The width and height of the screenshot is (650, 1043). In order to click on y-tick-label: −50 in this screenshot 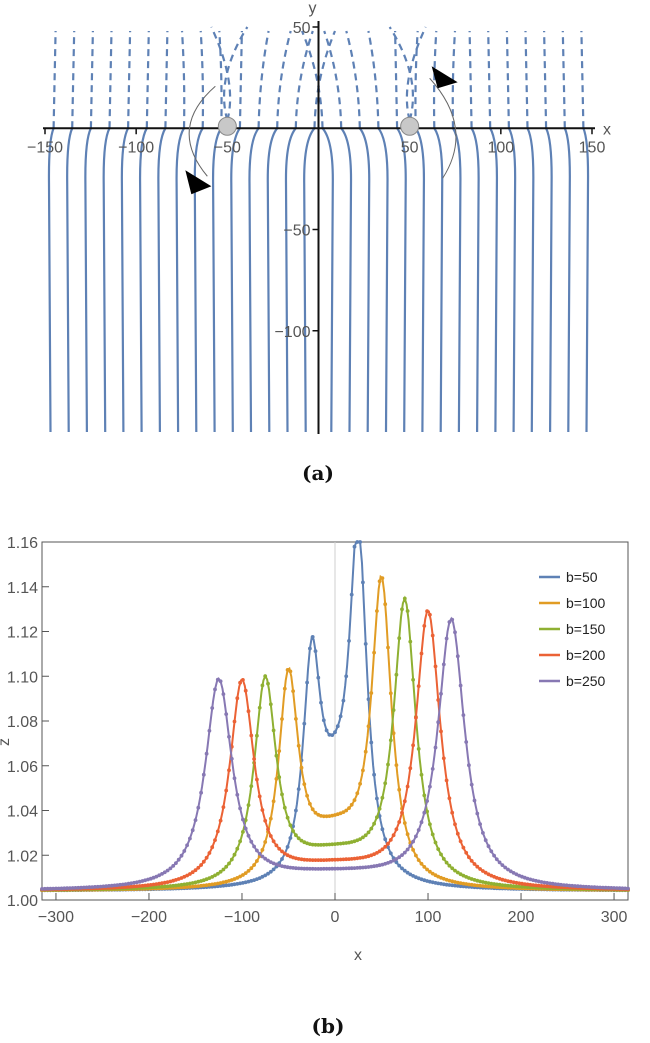, I will do `click(296, 231)`.